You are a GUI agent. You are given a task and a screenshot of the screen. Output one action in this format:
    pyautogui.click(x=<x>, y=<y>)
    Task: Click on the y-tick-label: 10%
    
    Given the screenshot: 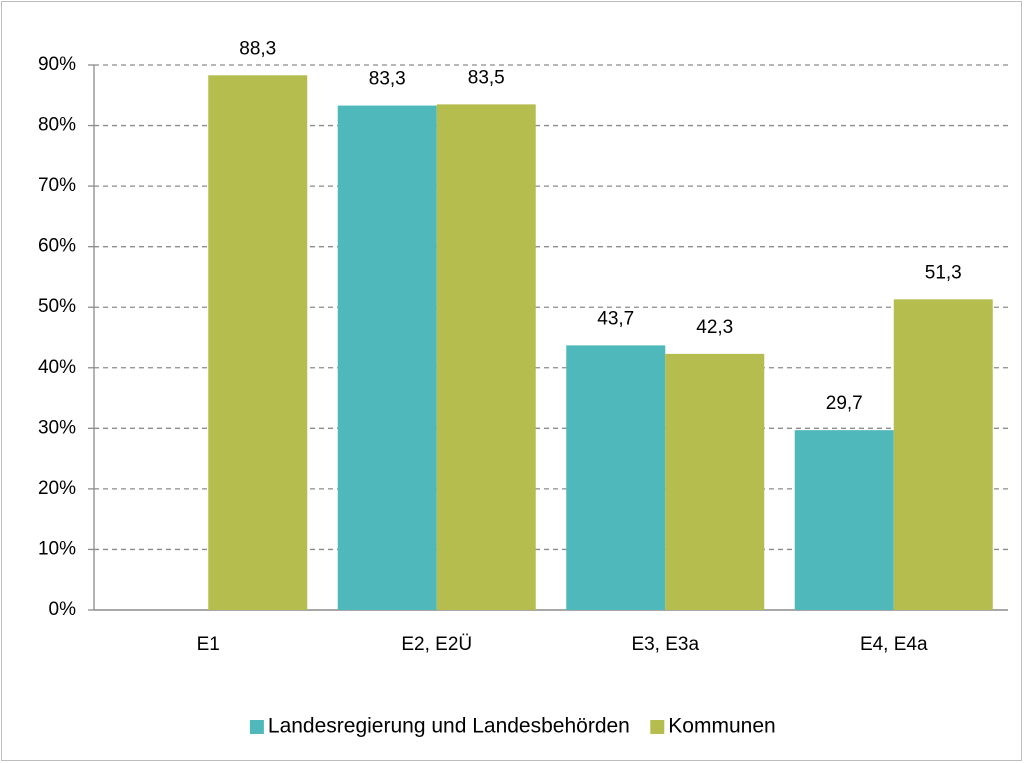 What is the action you would take?
    pyautogui.click(x=57, y=548)
    